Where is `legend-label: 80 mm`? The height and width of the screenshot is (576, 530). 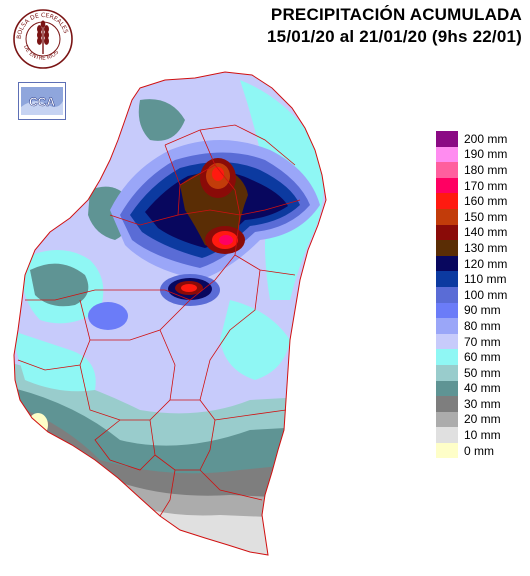
legend-label: 80 mm is located at coordinates (482, 325).